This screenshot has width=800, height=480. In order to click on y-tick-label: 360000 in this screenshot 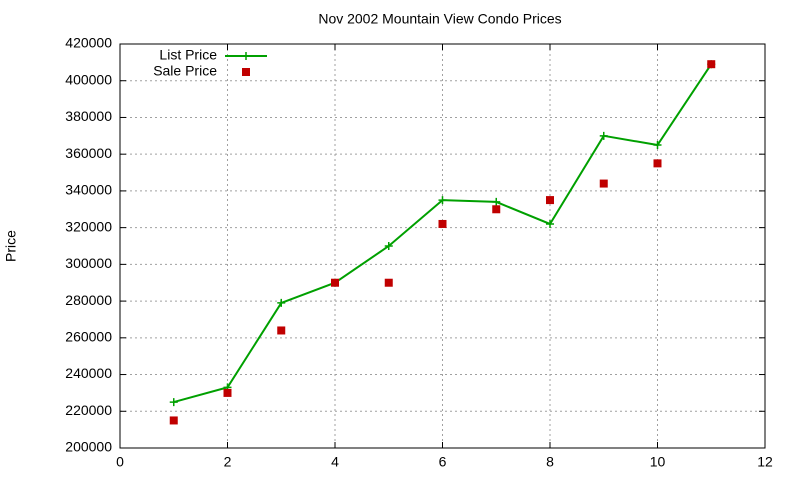, I will do `click(88, 153)`.